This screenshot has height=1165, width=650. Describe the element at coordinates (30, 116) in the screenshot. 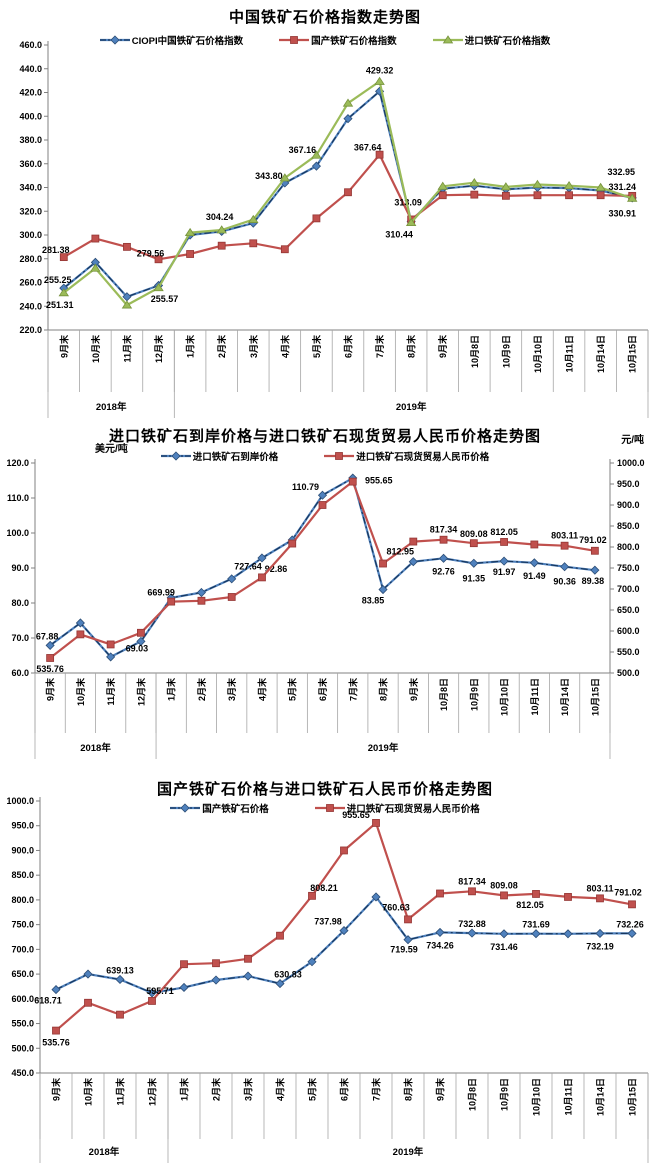

I see `left-axis-tick-label: 400.0` at that location.